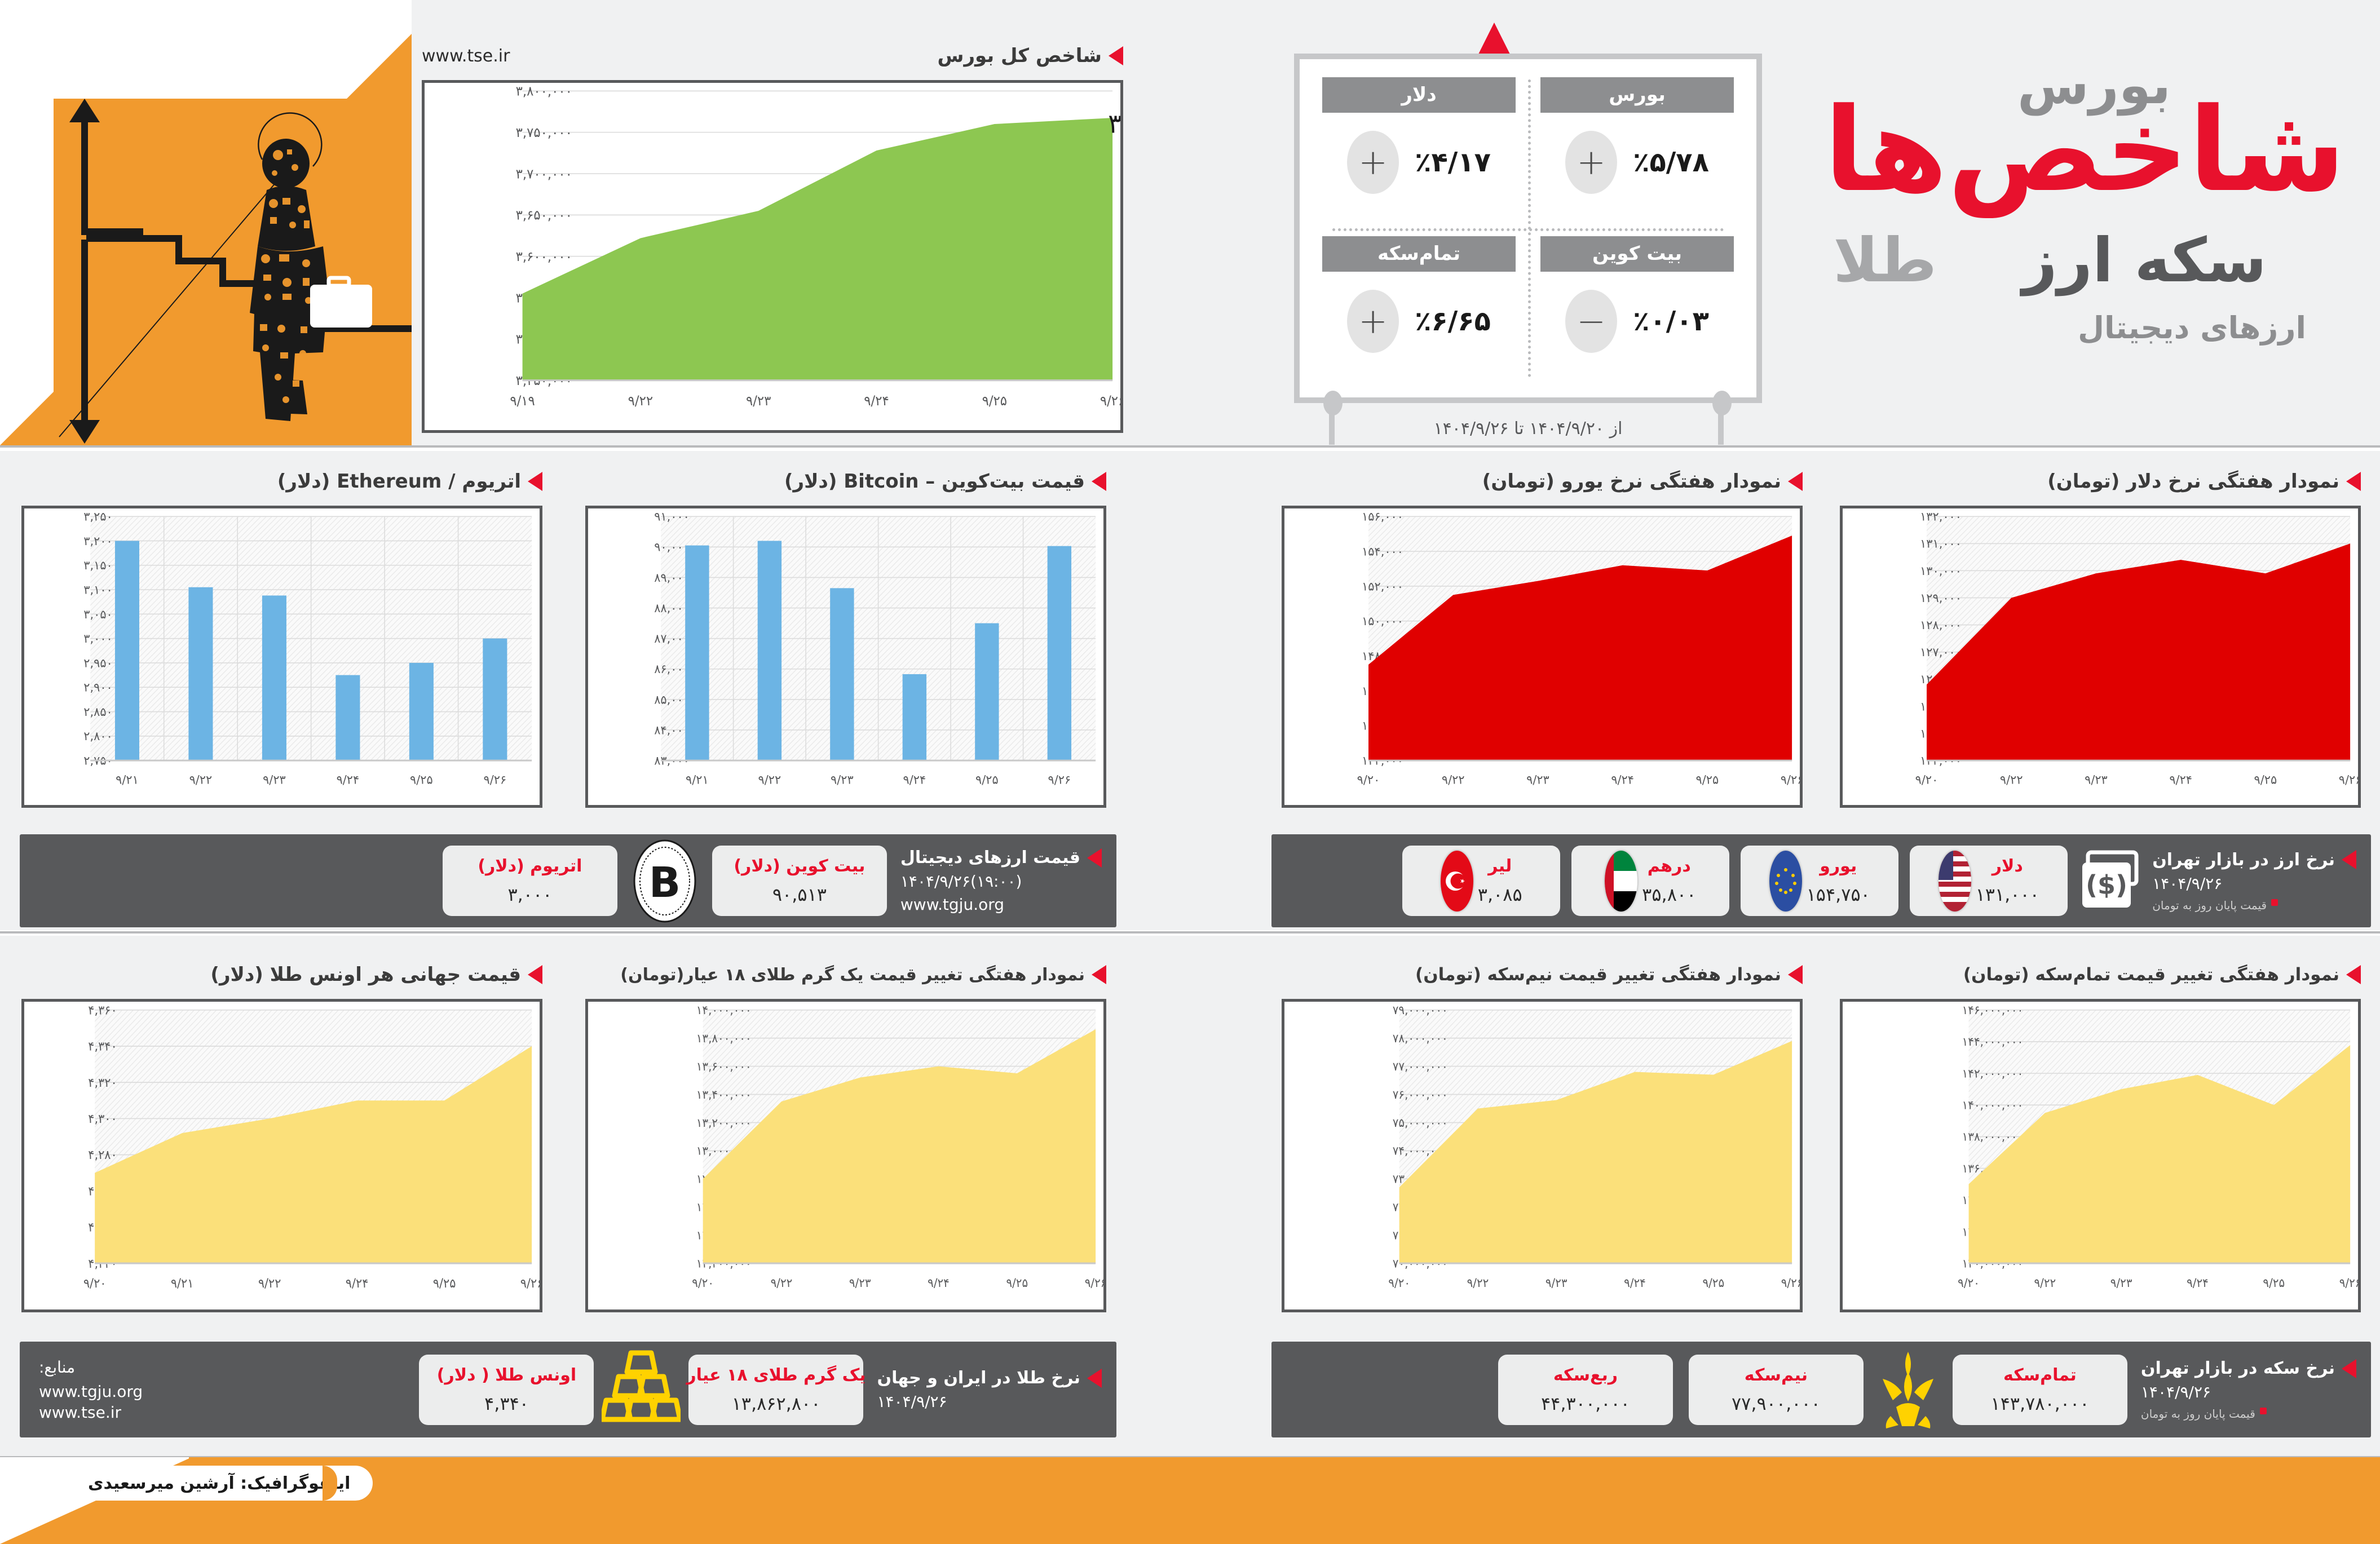  What do you see at coordinates (2193, 482) in the screenshot?
I see `dollar-card-title: نمودار هفتگی نرخ دلار (تومان)` at bounding box center [2193, 482].